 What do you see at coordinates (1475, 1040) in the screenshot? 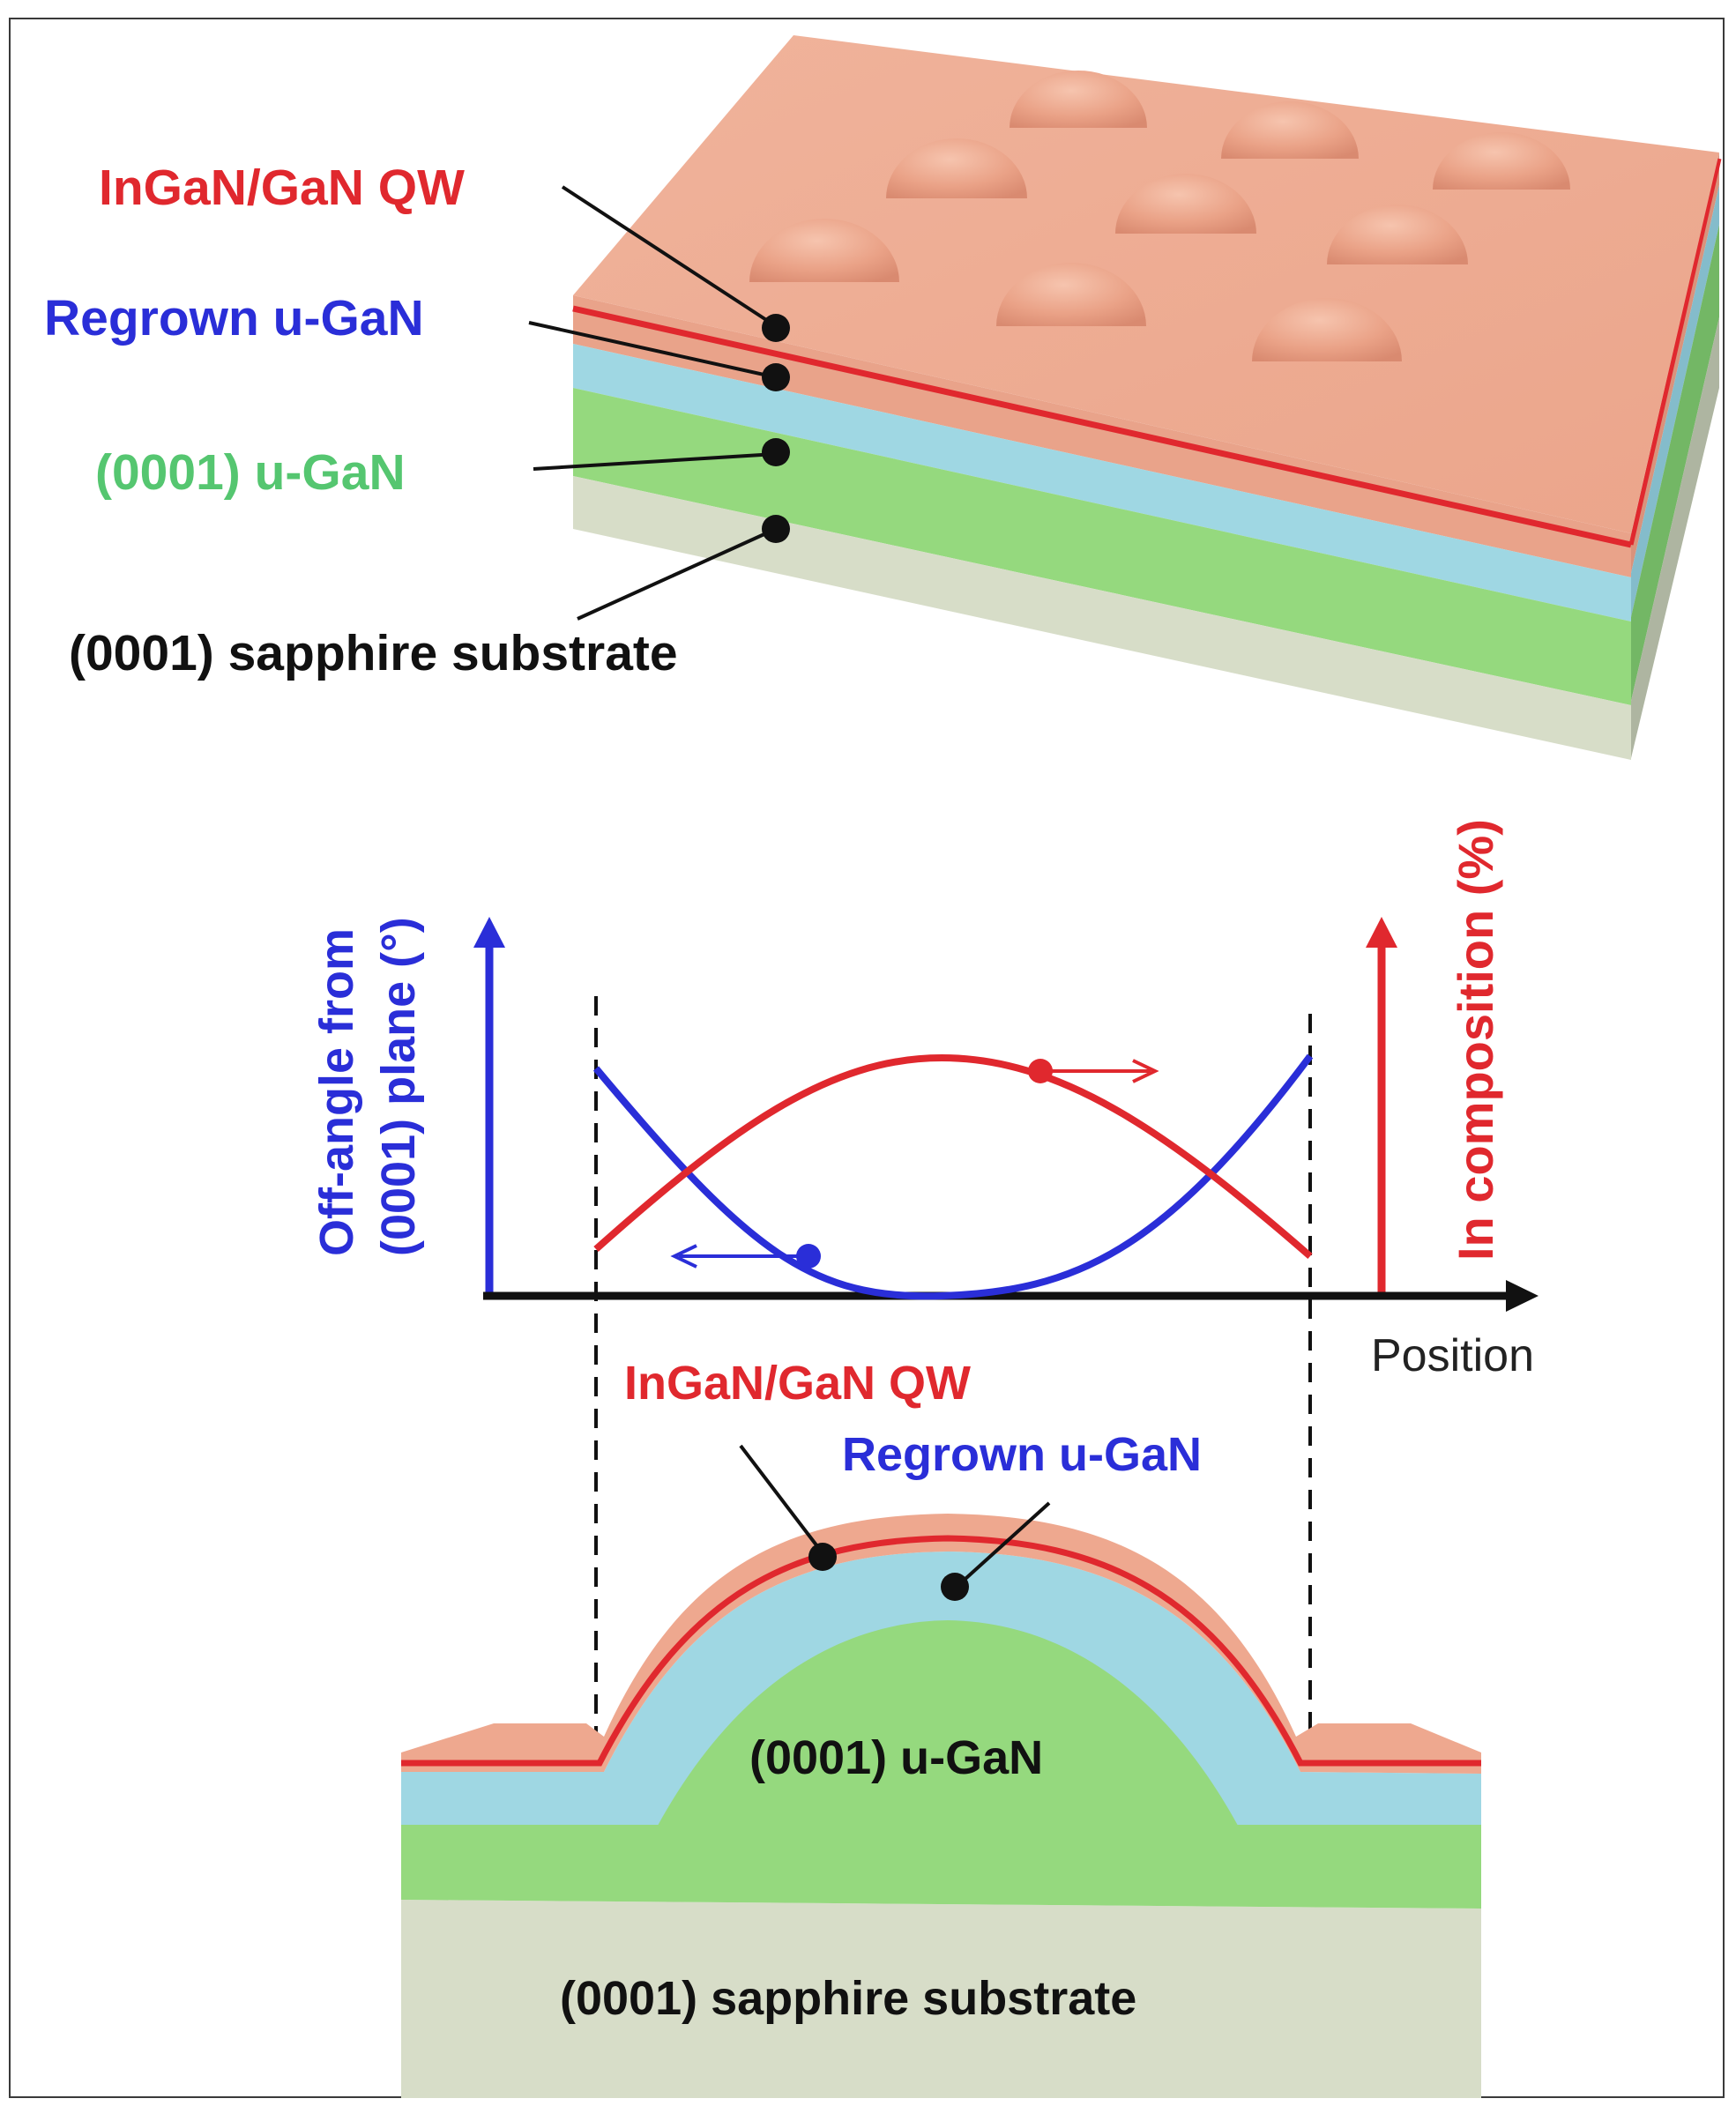
I see `y-right-label: In composition (%)` at bounding box center [1475, 1040].